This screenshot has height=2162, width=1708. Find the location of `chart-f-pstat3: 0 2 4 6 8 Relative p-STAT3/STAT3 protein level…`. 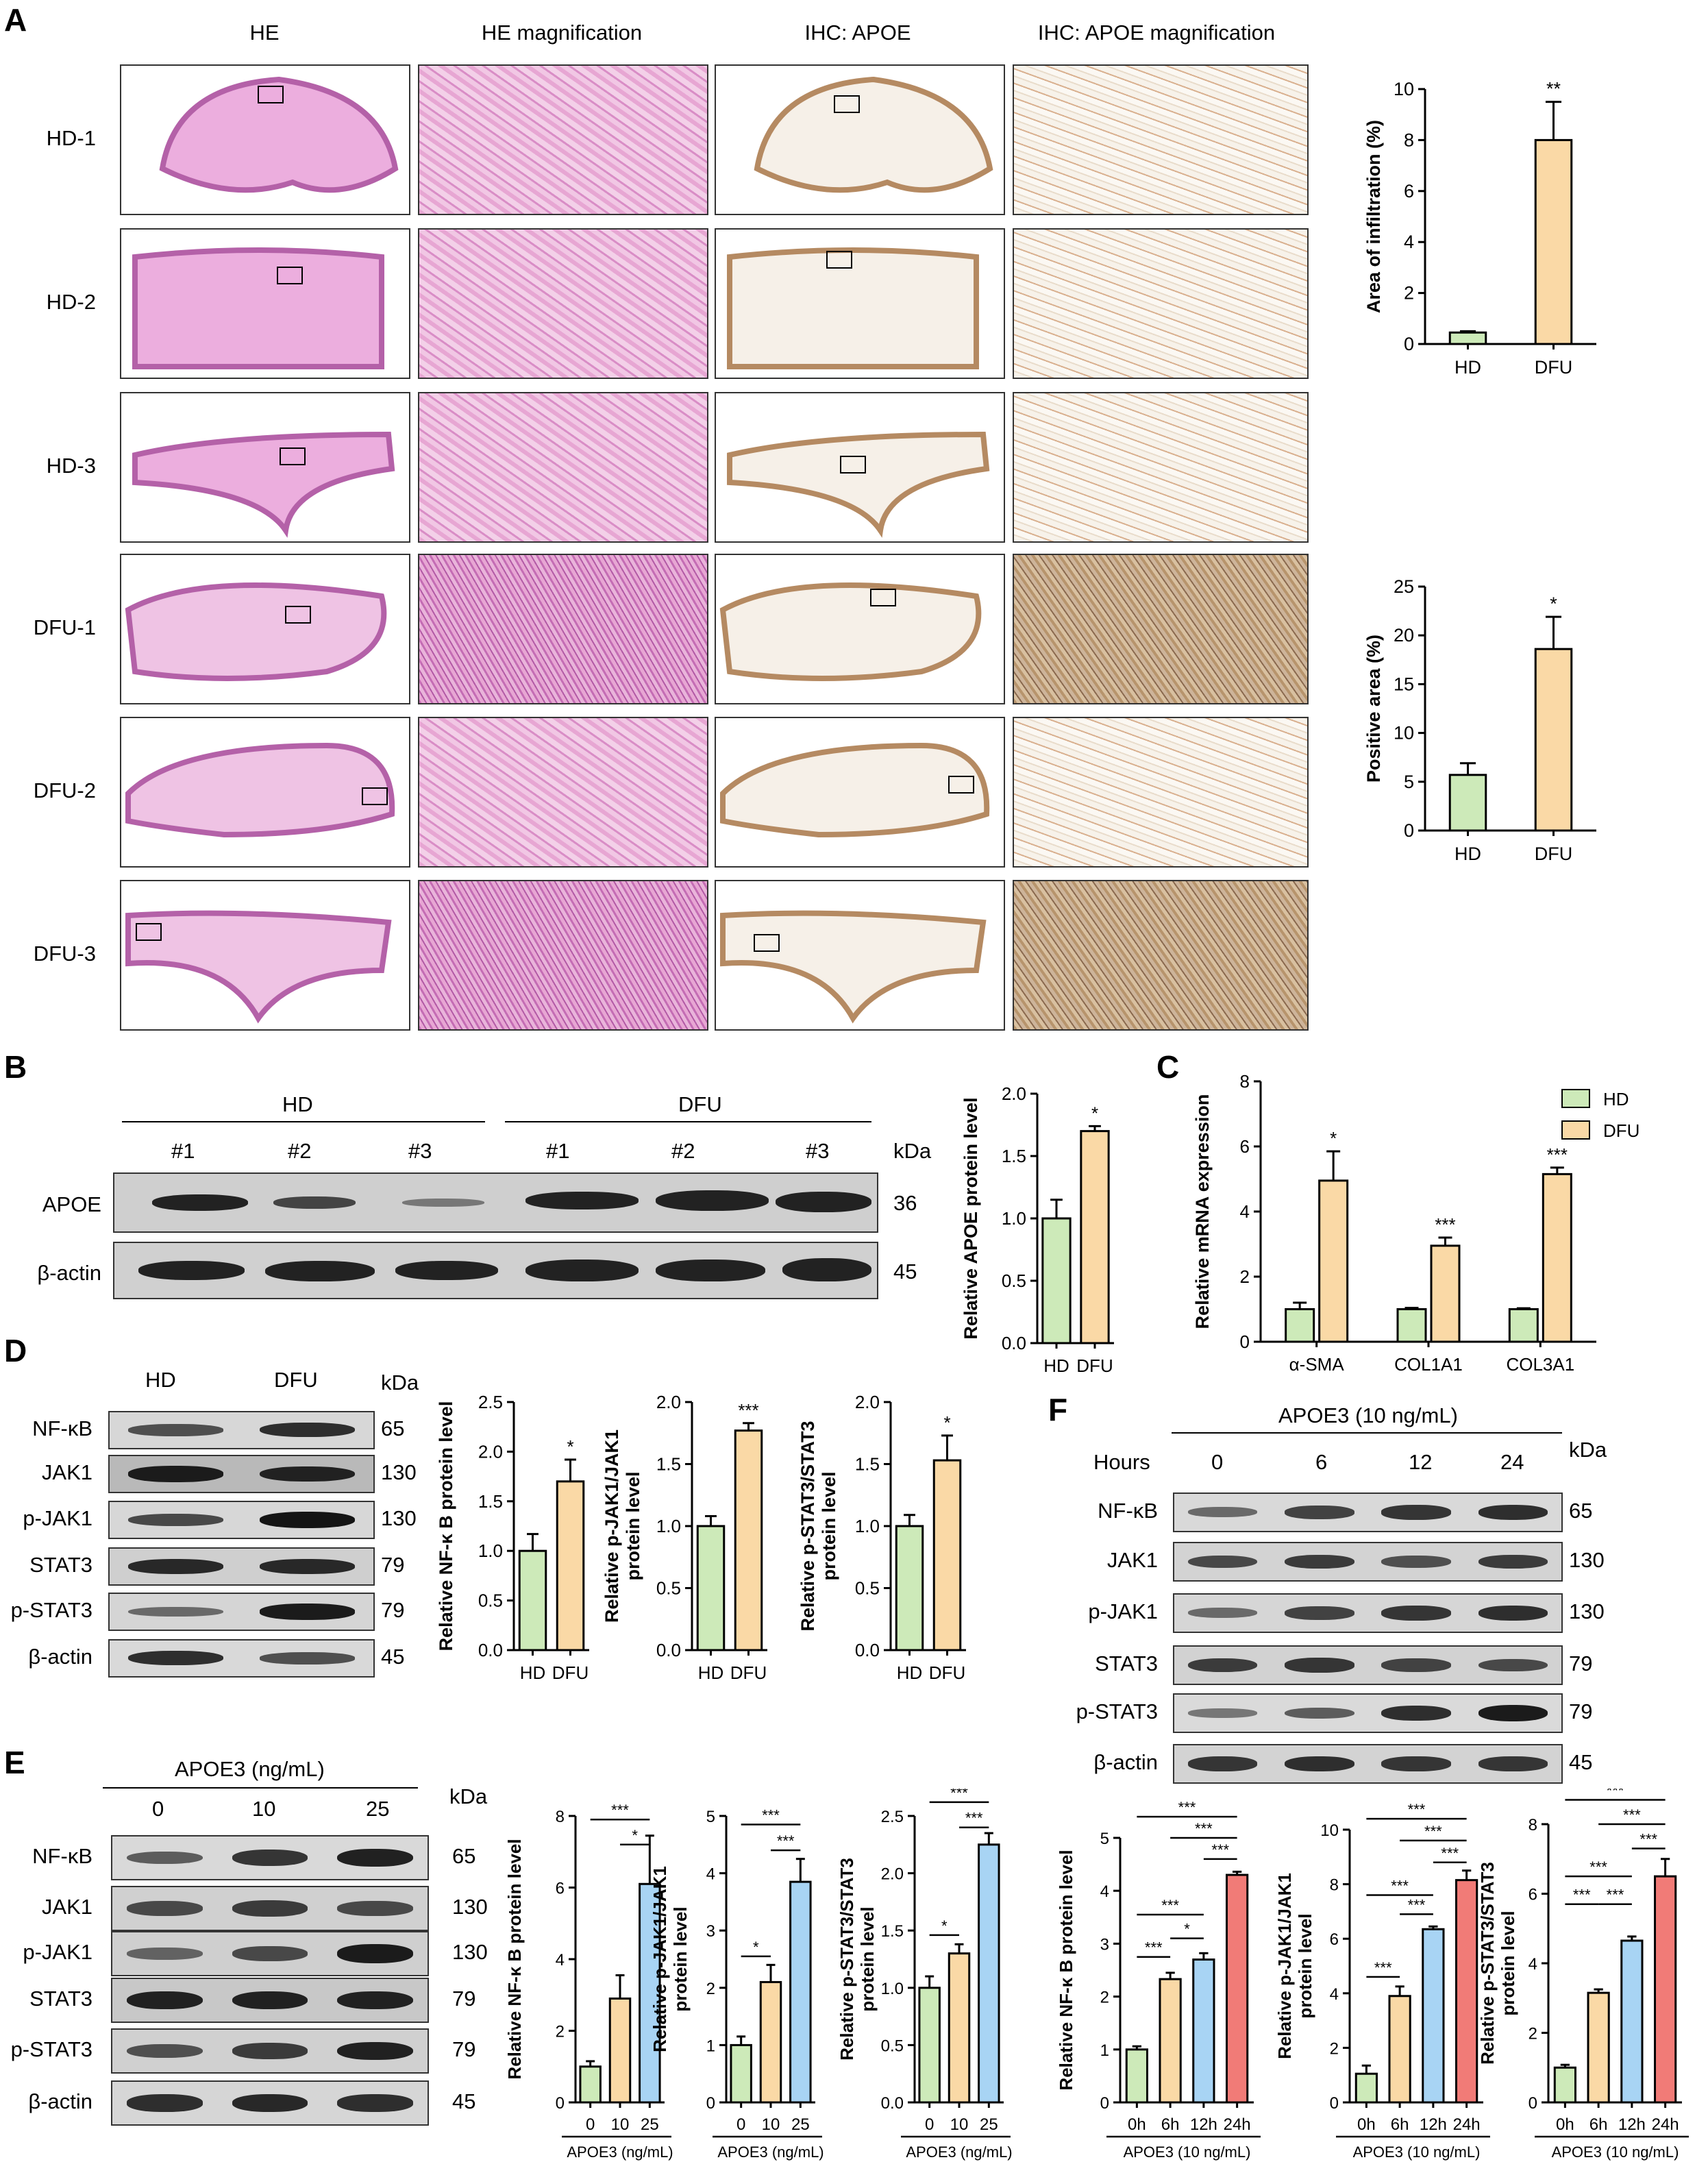

chart-f-pstat3: 0 2 4 6 8 Relative p-STAT3/STAT3 protein level… is located at coordinates (1584, 1975).